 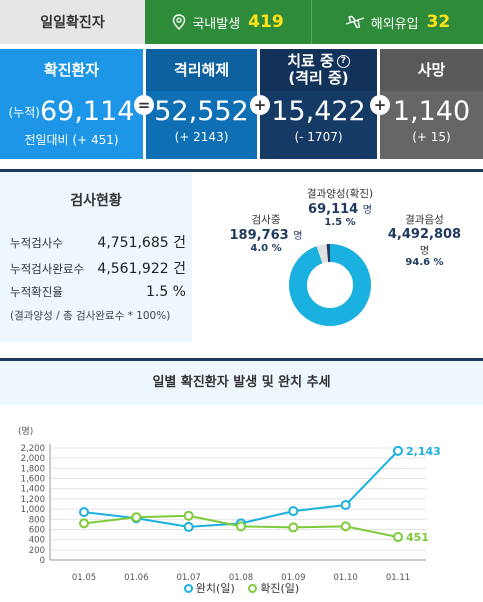 I want to click on deaths-value: 1,140, so click(x=431, y=111).